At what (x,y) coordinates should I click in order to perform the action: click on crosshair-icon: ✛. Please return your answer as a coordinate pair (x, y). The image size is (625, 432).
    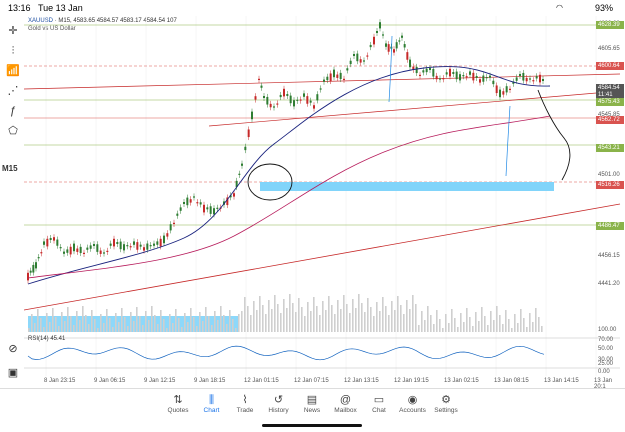
    Looking at the image, I should click on (13, 31).